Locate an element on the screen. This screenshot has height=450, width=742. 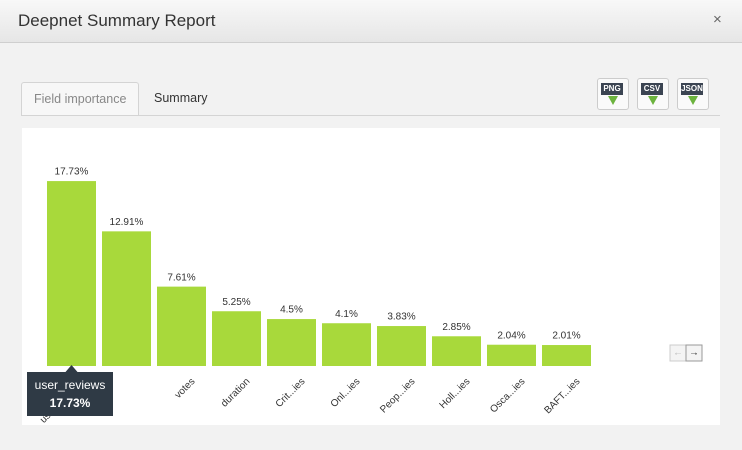
tooltip-value: 17.73% is located at coordinates (70, 403).